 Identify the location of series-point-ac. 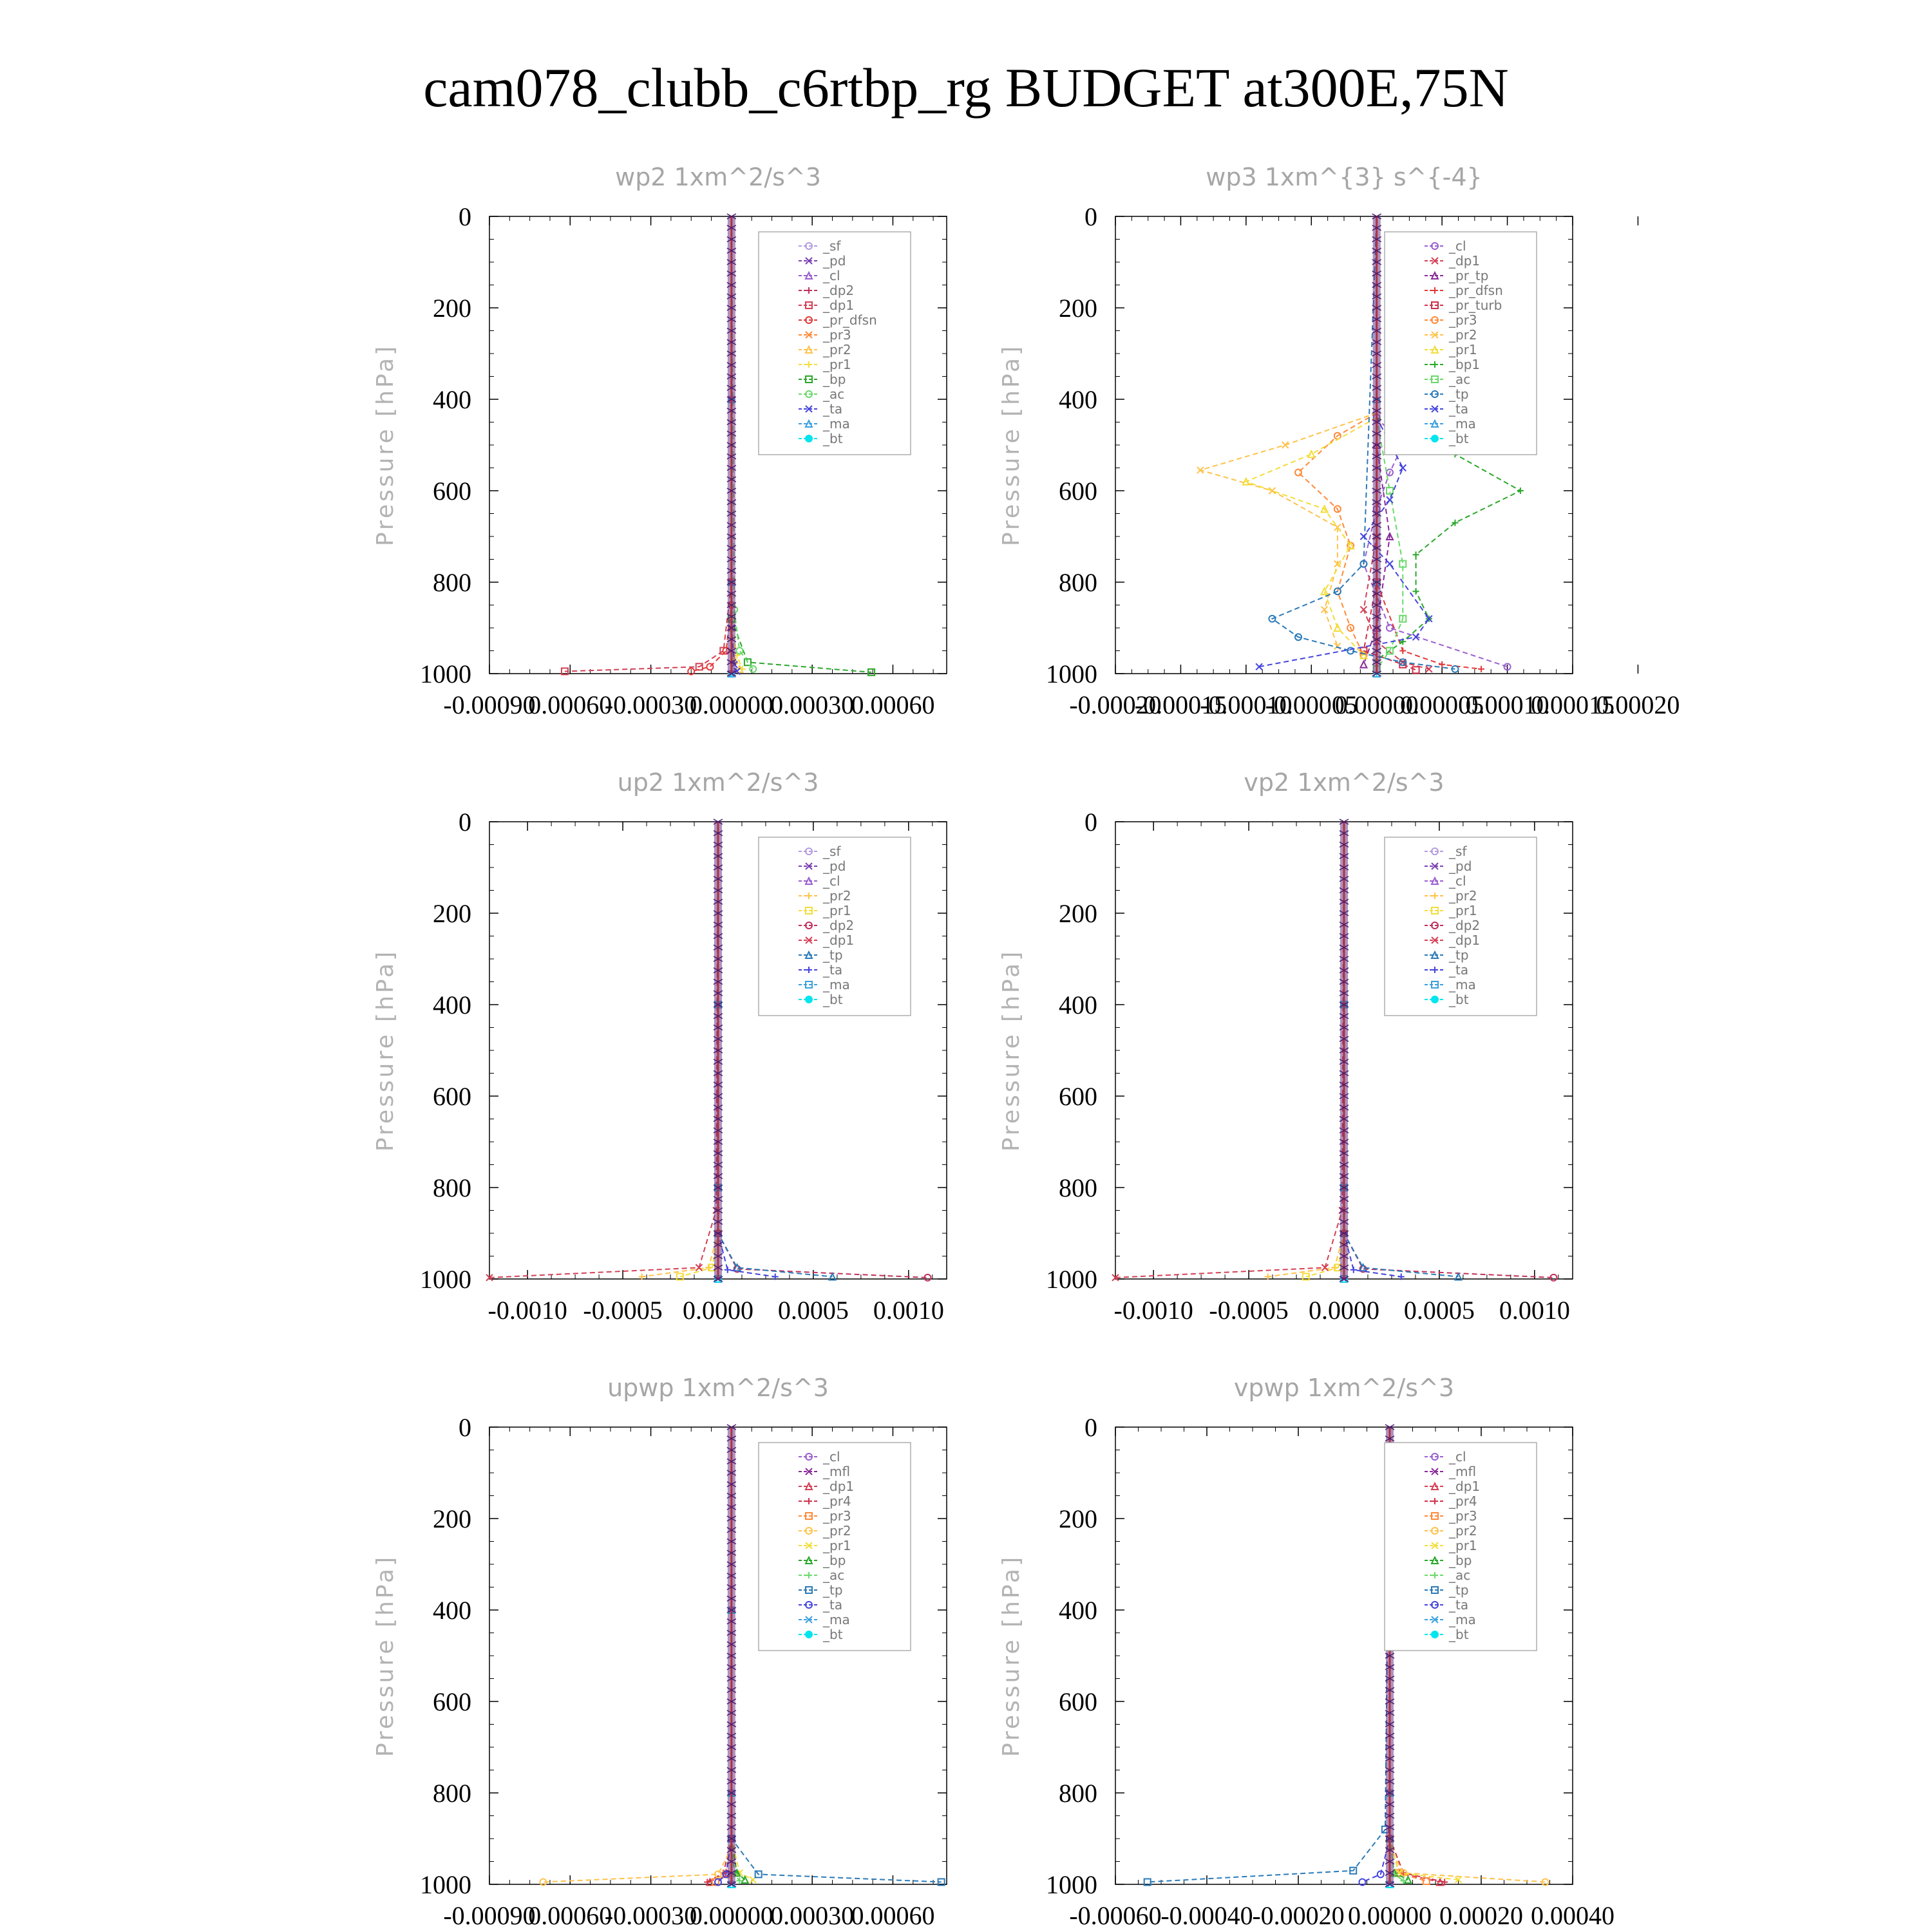
(1403, 564).